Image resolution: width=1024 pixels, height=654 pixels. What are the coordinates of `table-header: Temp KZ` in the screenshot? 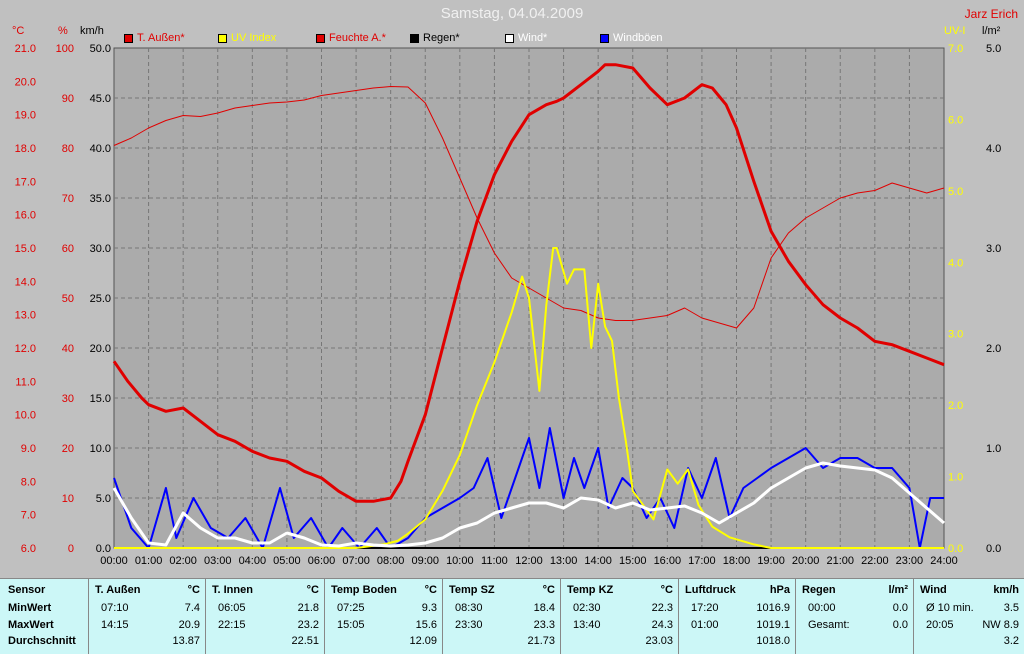 It's located at (590, 590).